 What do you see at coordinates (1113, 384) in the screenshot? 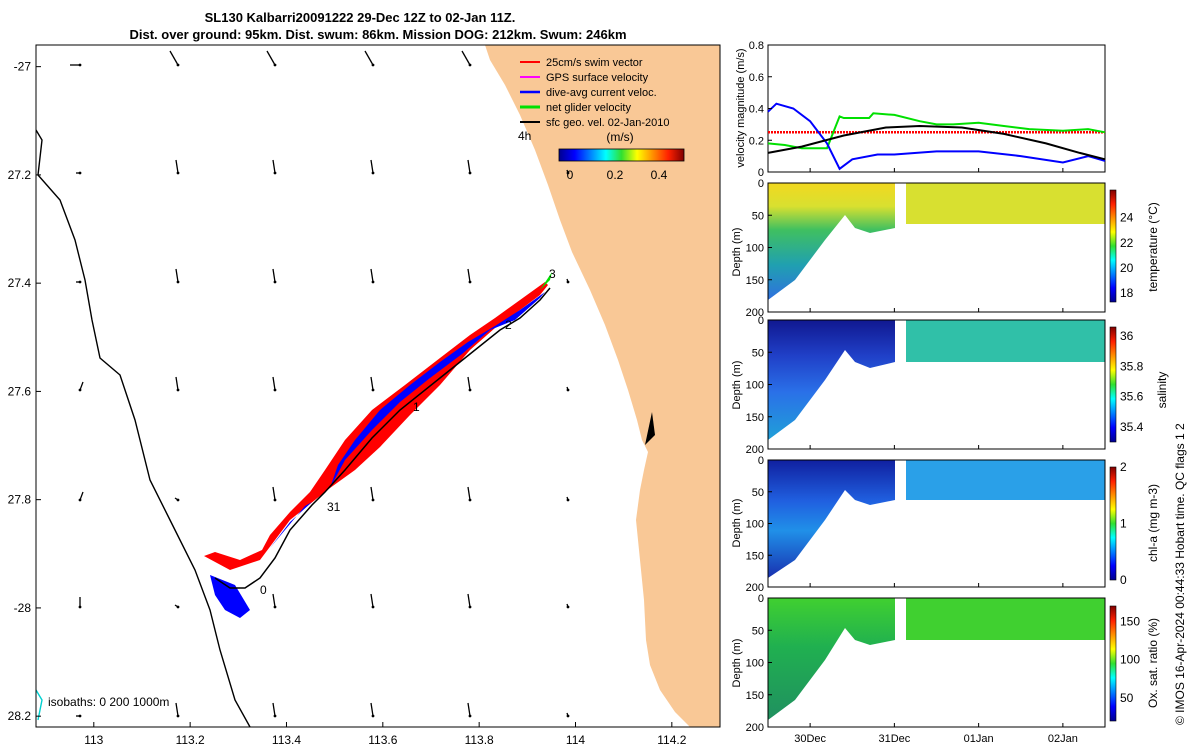
I see `salinity-colorbar` at bounding box center [1113, 384].